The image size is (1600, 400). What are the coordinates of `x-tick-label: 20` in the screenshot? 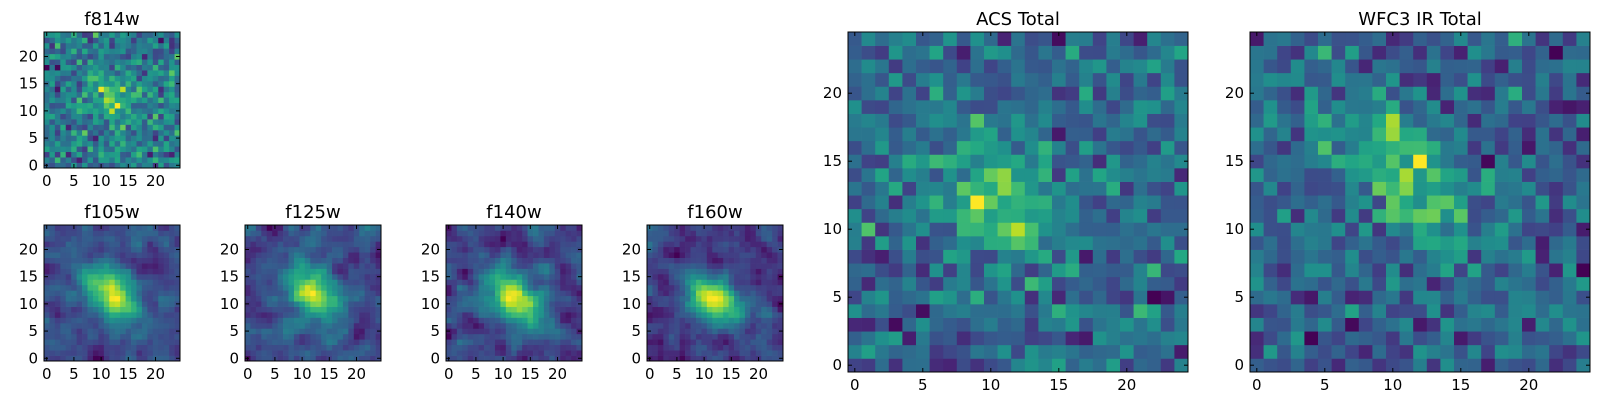 It's located at (155, 181).